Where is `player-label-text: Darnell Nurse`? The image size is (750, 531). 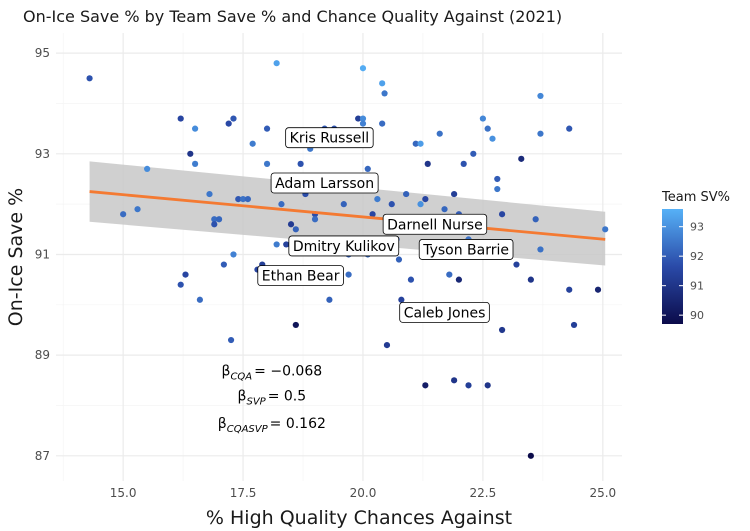
player-label-text: Darnell Nurse is located at coordinates (435, 225).